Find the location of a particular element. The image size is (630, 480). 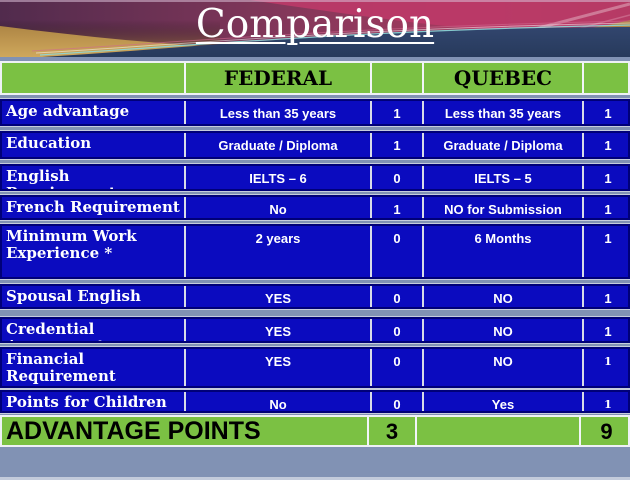

title-banner: Comparison is located at coordinates (315, 28).